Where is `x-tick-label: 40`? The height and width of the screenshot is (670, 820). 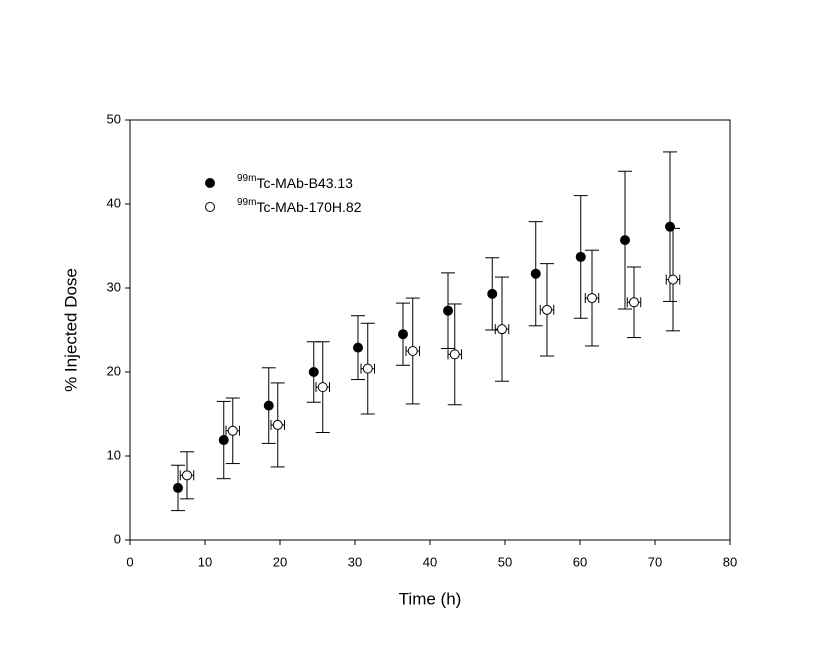 x-tick-label: 40 is located at coordinates (430, 561).